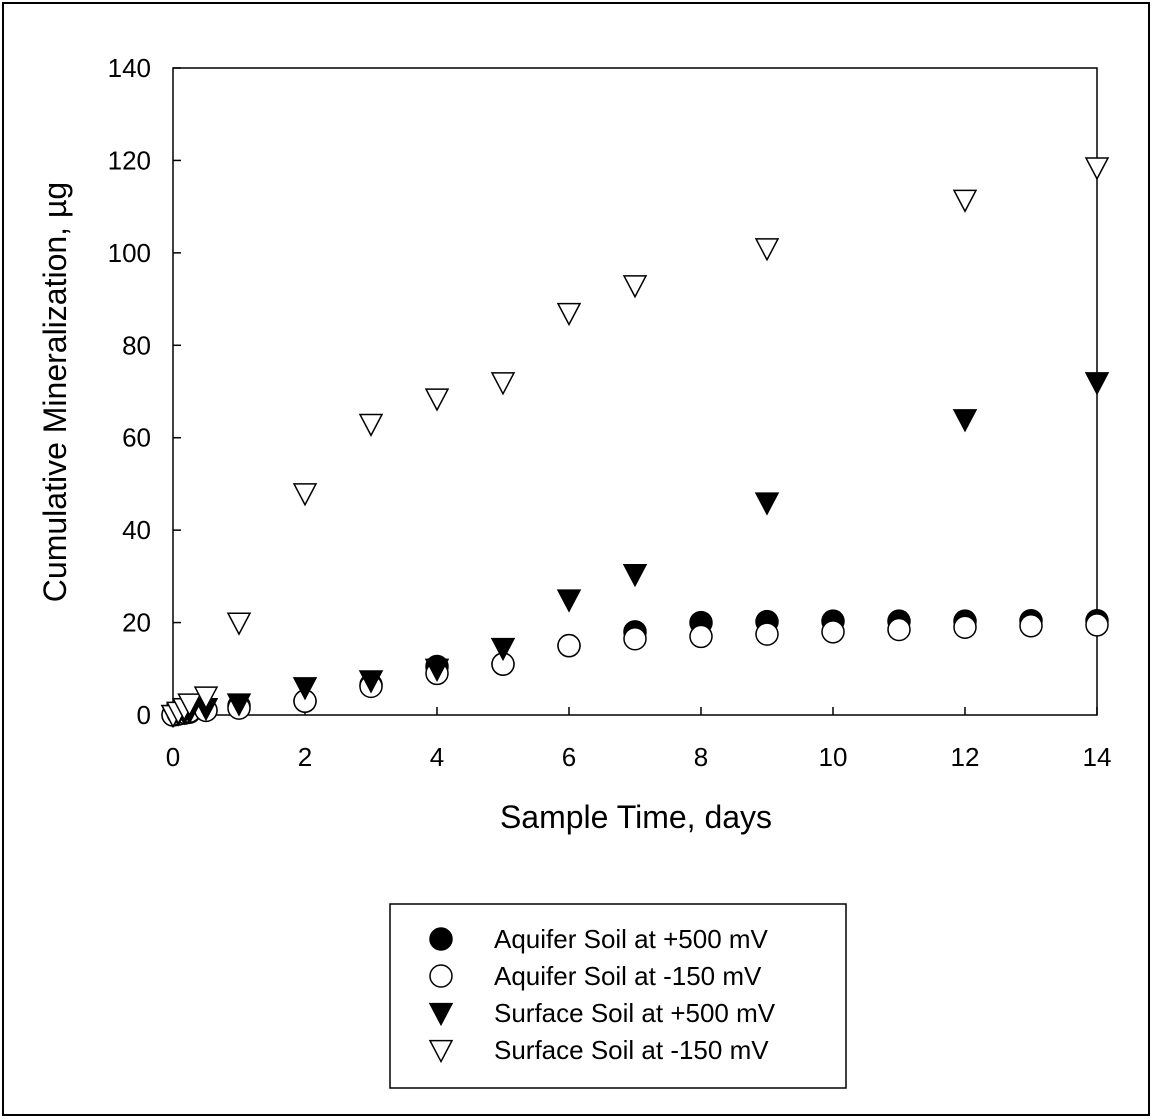 The image size is (1154, 1120). Describe the element at coordinates (636, 817) in the screenshot. I see `x-axis-title: Sample Time, days` at that location.